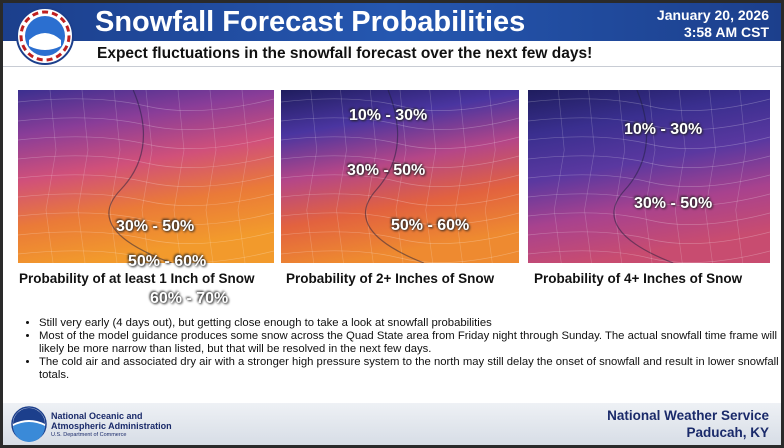 The image size is (784, 448). What do you see at coordinates (390, 278) in the screenshot?
I see `panel-caption: Probability of 2+ Inches of Snow` at bounding box center [390, 278].